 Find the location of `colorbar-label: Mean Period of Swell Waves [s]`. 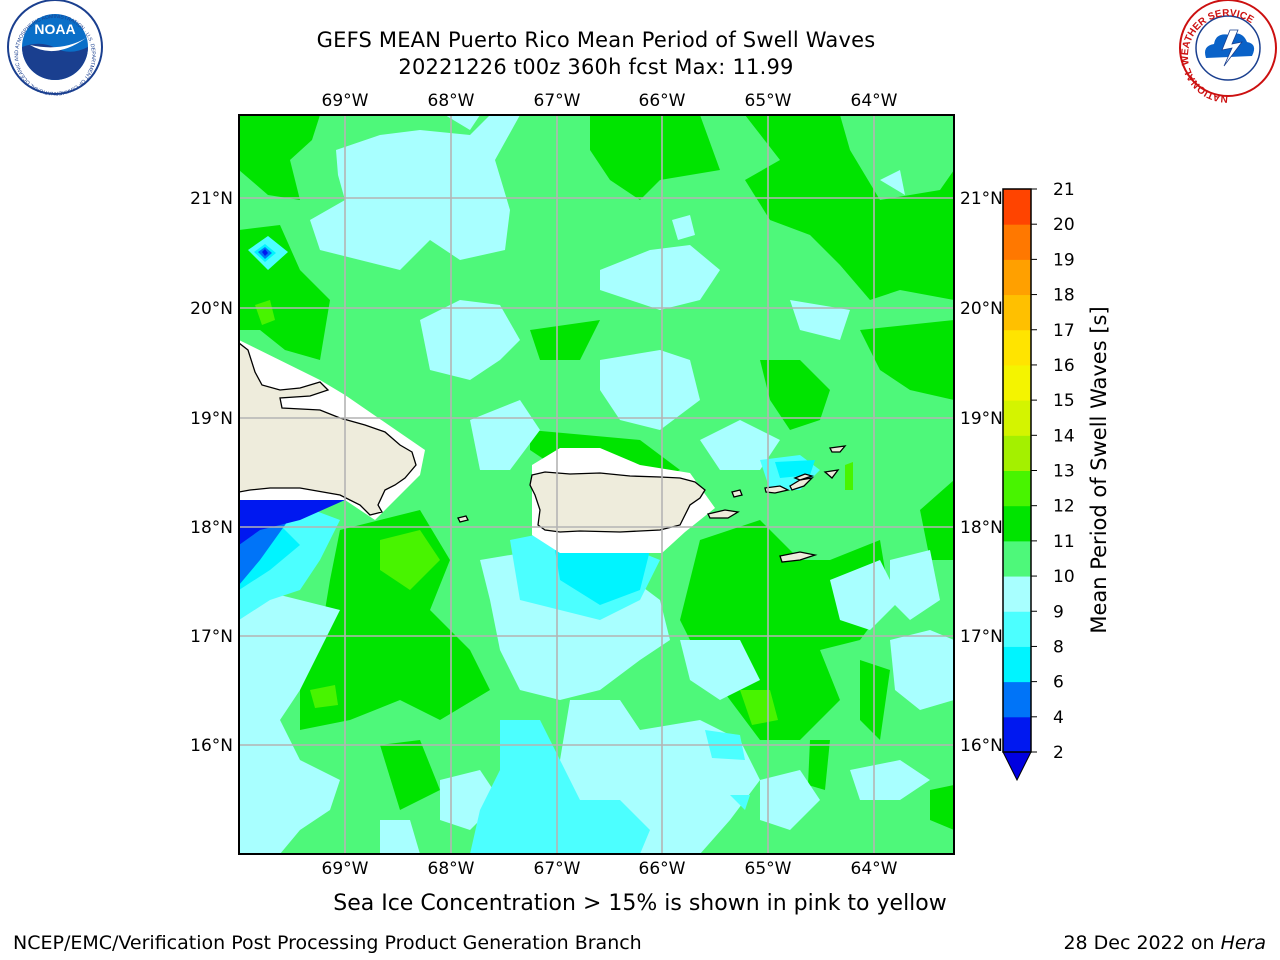

colorbar-label: Mean Period of Swell Waves [s] is located at coordinates (1099, 469).